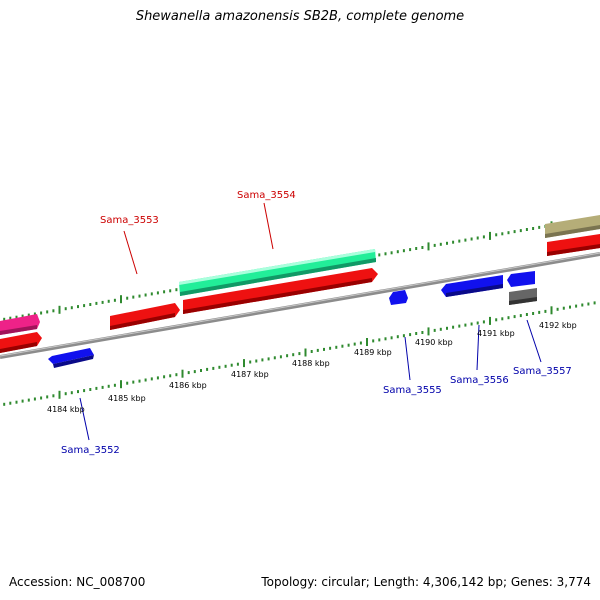  What do you see at coordinates (572, 231) in the screenshot?
I see `gene-feature-tan-shade` at bounding box center [572, 231].